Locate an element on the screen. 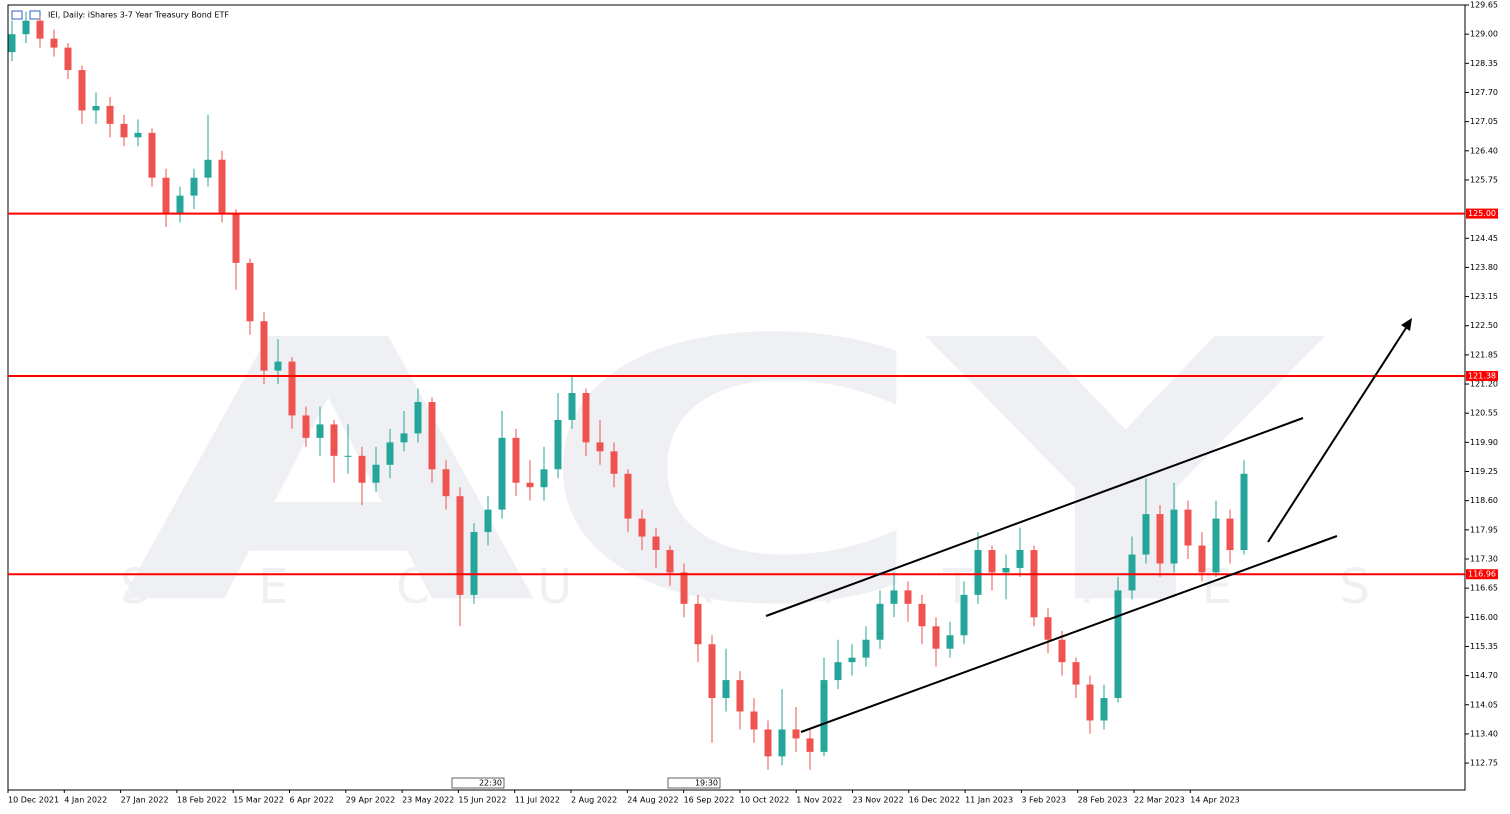  y-tick-label: 120.55 is located at coordinates (1484, 413).